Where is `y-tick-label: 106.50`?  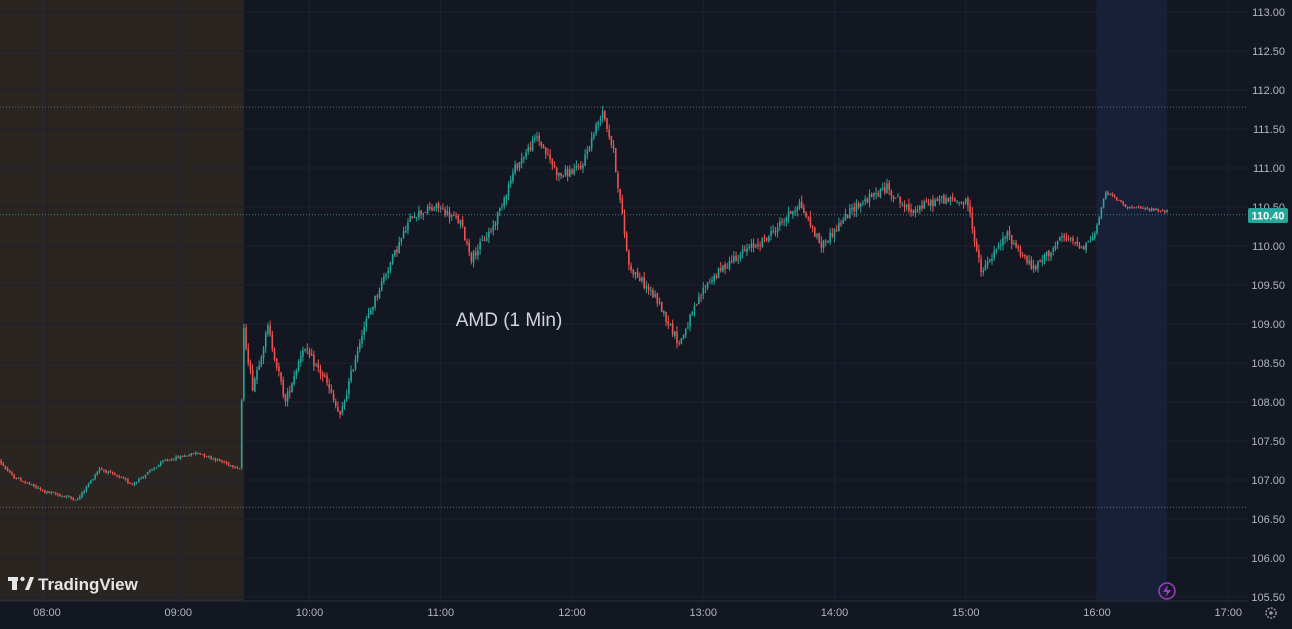
y-tick-label: 106.50 is located at coordinates (1268, 520).